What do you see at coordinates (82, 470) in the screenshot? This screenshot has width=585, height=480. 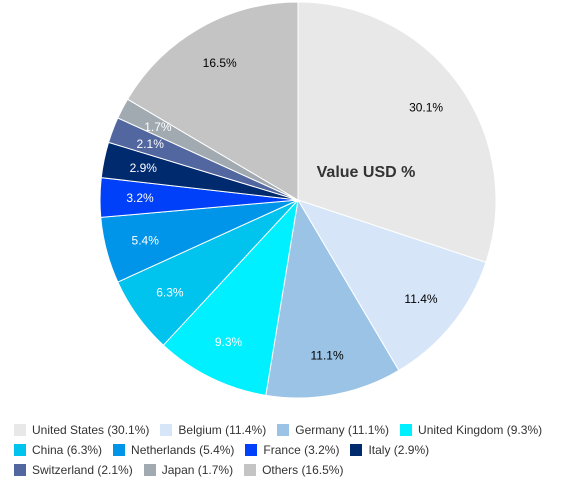 I see `legend-label: Switzerland (2.1%)` at bounding box center [82, 470].